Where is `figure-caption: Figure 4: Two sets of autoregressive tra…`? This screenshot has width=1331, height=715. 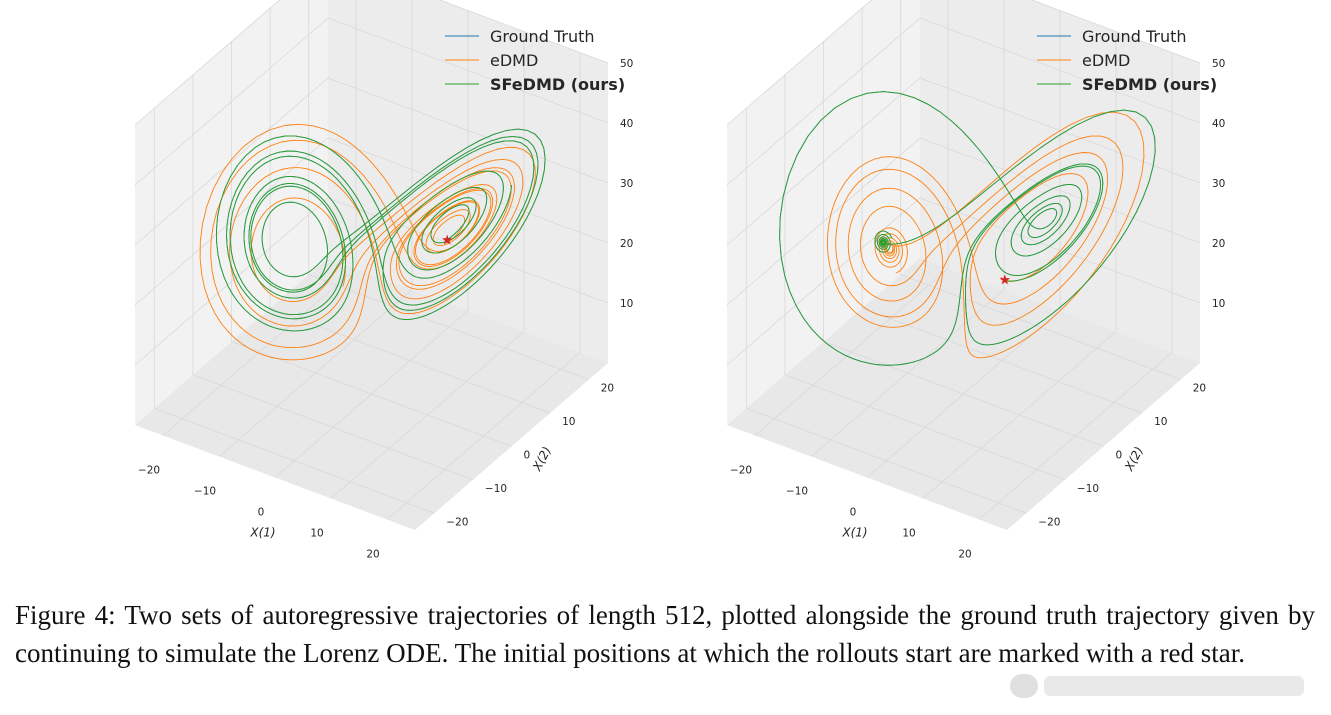
figure-caption: Figure 4: Two sets of autoregressive tra… is located at coordinates (665, 634).